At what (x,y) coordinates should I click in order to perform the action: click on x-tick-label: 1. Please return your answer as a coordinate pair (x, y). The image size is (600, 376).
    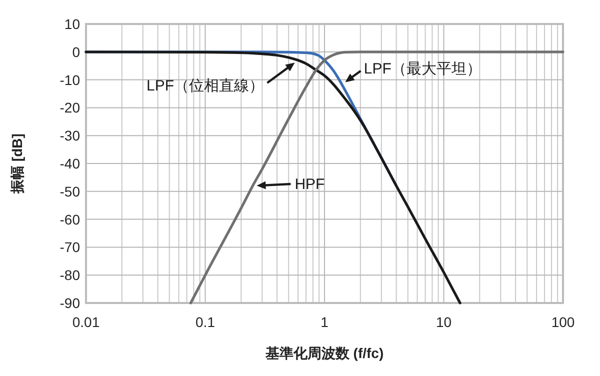
    Looking at the image, I should click on (324, 322).